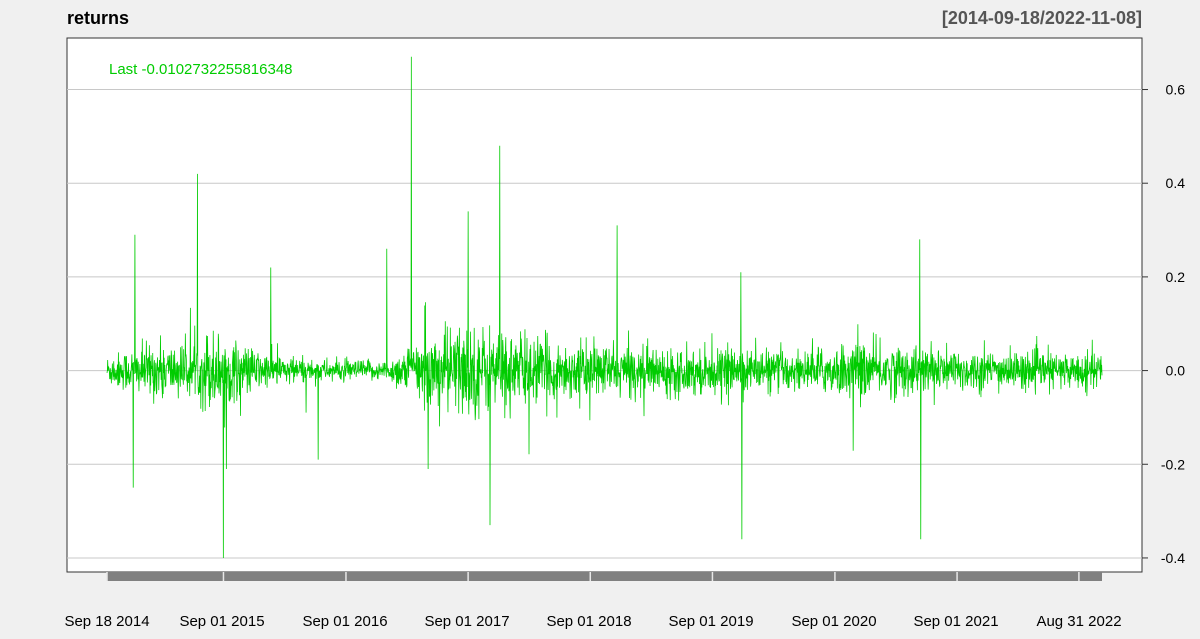 This screenshot has width=1200, height=639. What do you see at coordinates (201, 69) in the screenshot?
I see `last-value-label: Last -0.0102732255816348` at bounding box center [201, 69].